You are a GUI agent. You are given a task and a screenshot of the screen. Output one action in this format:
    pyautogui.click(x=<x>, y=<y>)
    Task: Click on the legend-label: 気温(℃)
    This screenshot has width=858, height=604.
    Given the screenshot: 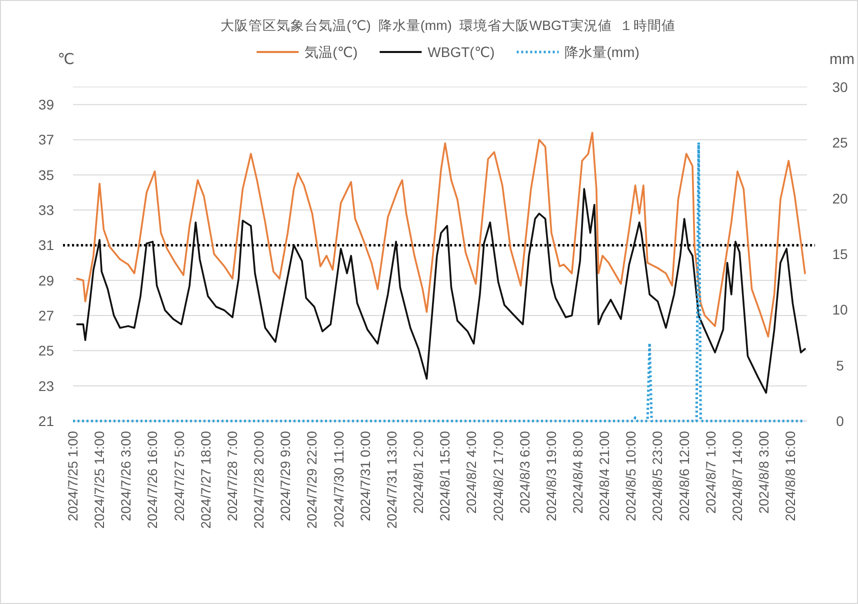 What is the action you would take?
    pyautogui.click(x=331, y=52)
    